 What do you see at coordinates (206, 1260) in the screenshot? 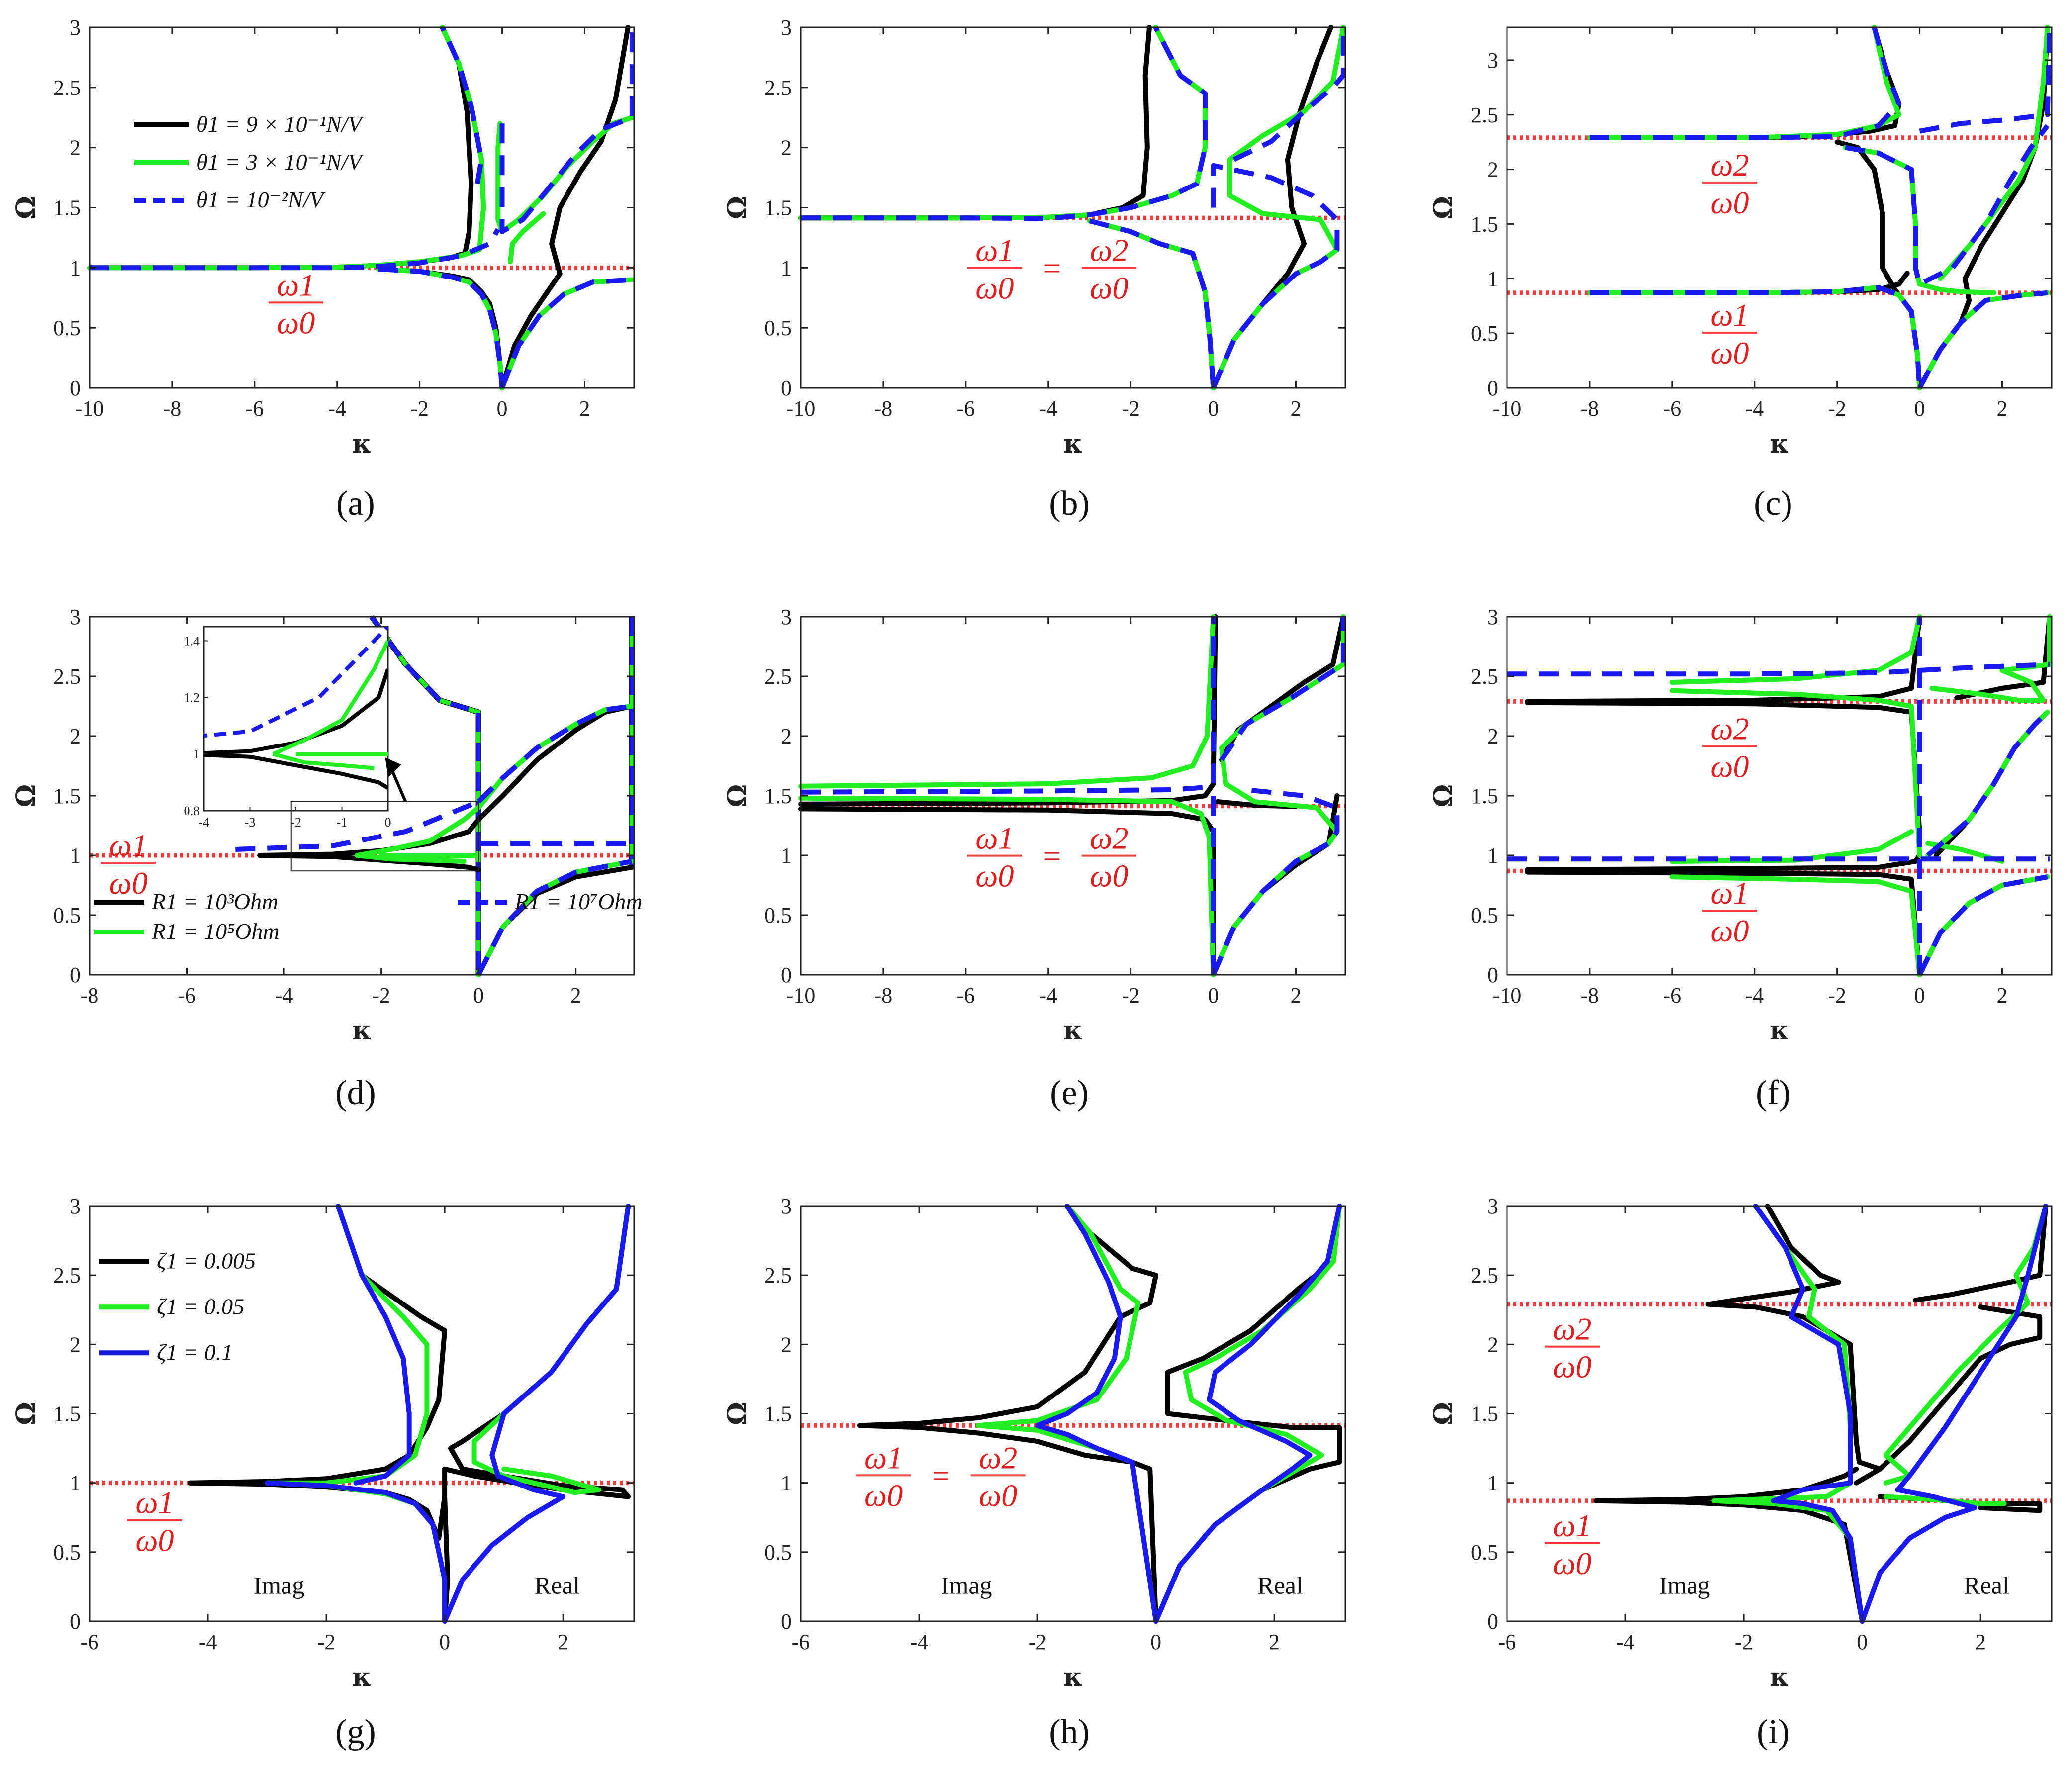
I see `legend-label-1: ζ1 = 0.005` at bounding box center [206, 1260].